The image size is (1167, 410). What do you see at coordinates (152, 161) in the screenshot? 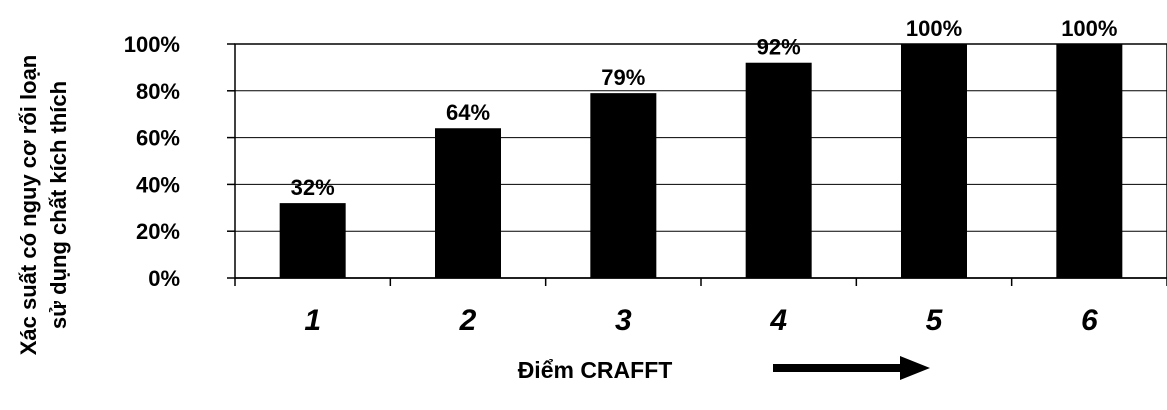
I see `y-tick-labels: 0% 20% 40% 60% 80% 100%` at bounding box center [152, 161].